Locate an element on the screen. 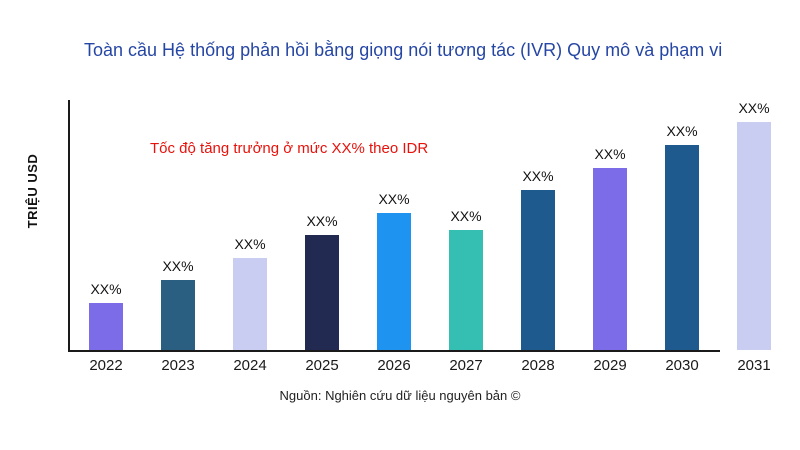 The image size is (800, 450). bar-group-2026: XX% is located at coordinates (394, 225).